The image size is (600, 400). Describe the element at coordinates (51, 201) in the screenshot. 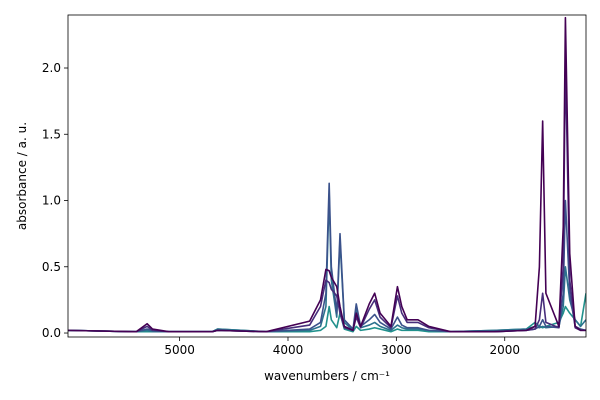

I see `y-tick-label: 1.0` at that location.